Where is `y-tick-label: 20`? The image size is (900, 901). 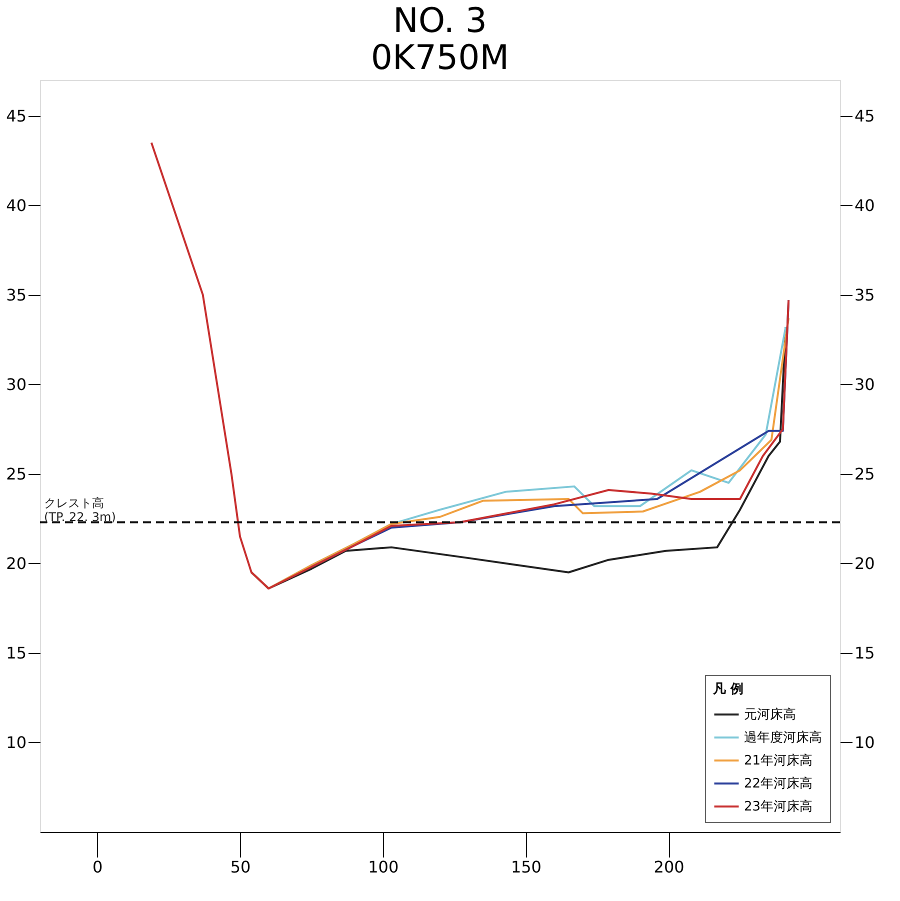
y-tick-label: 20 is located at coordinates (16, 563).